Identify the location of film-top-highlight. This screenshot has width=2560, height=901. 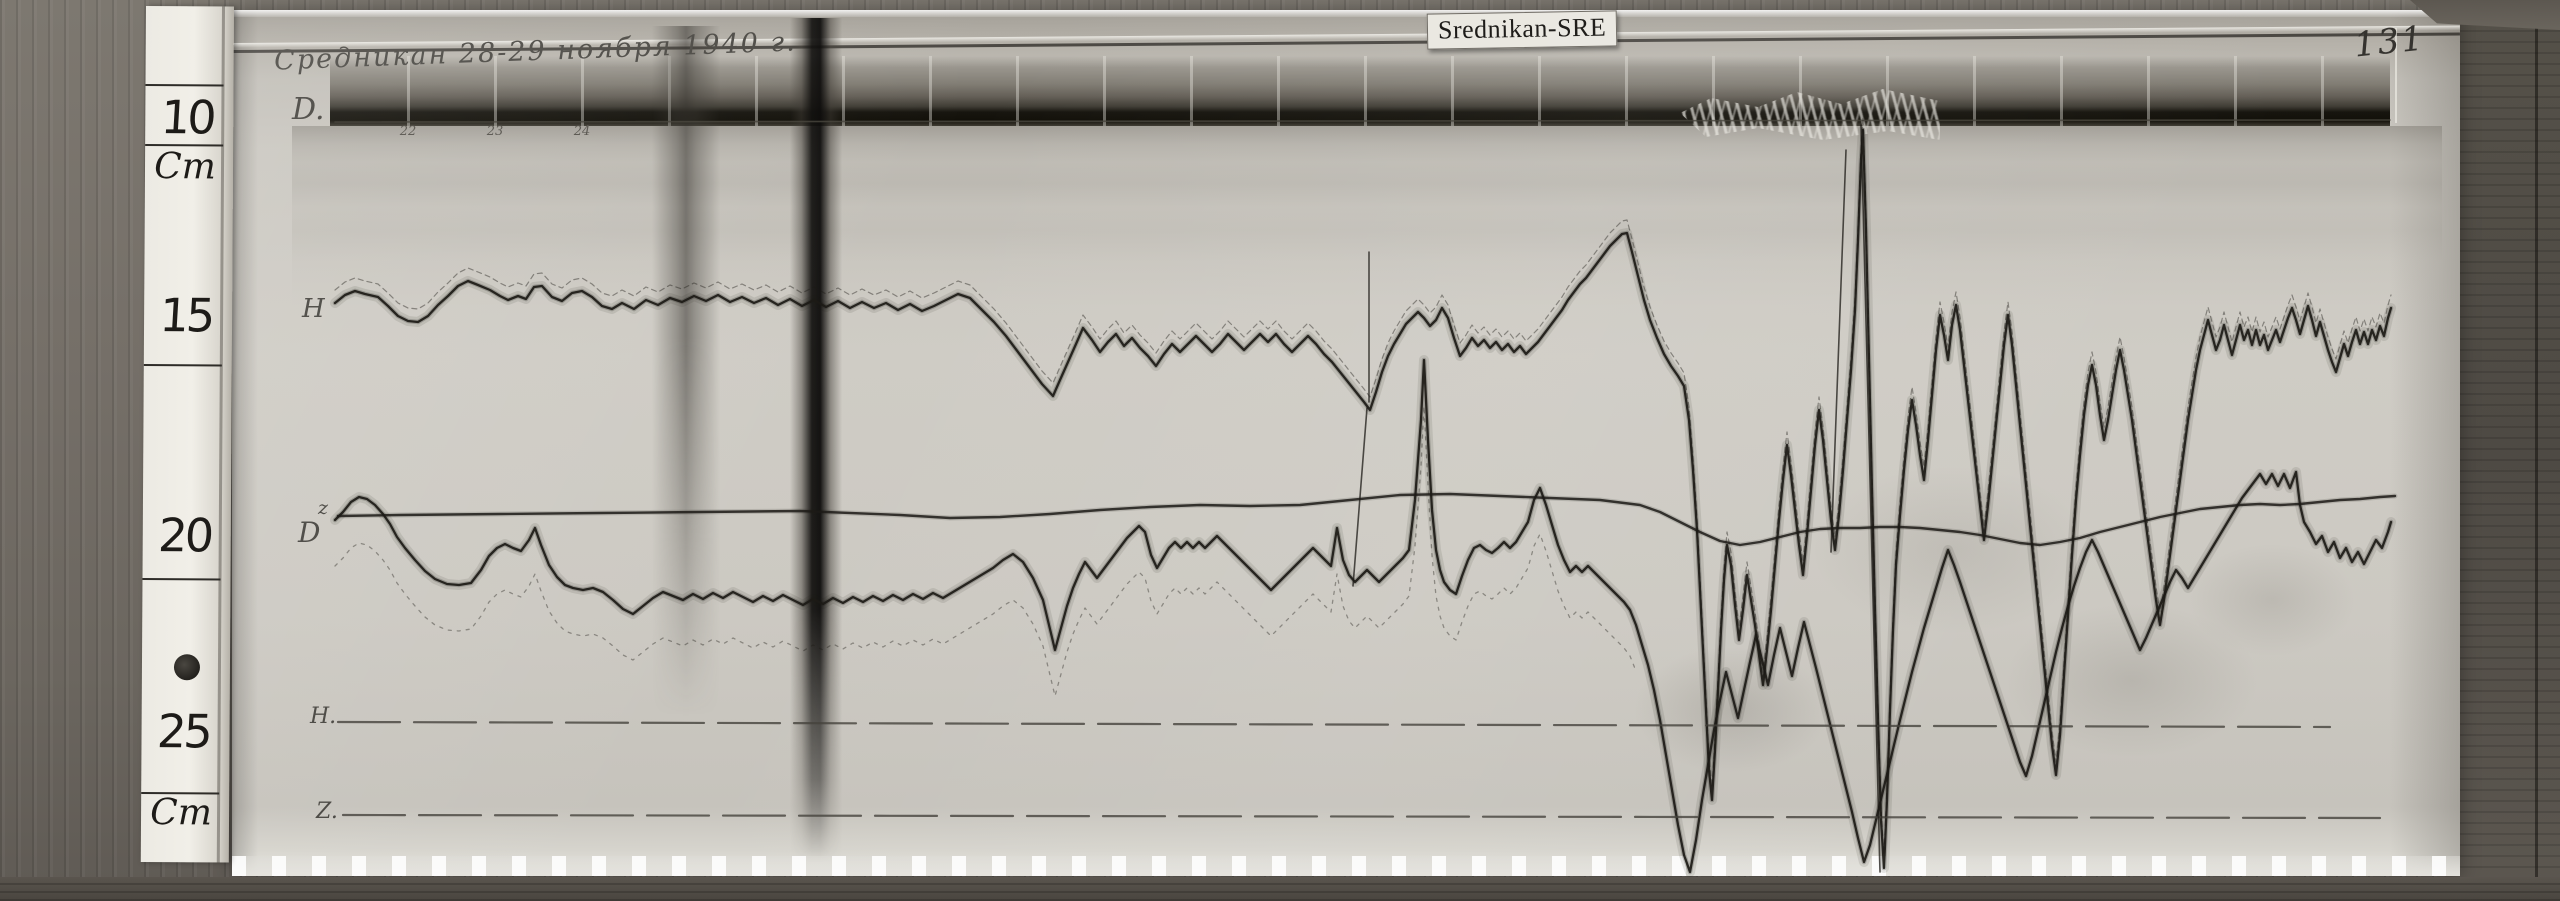
(1346, 13).